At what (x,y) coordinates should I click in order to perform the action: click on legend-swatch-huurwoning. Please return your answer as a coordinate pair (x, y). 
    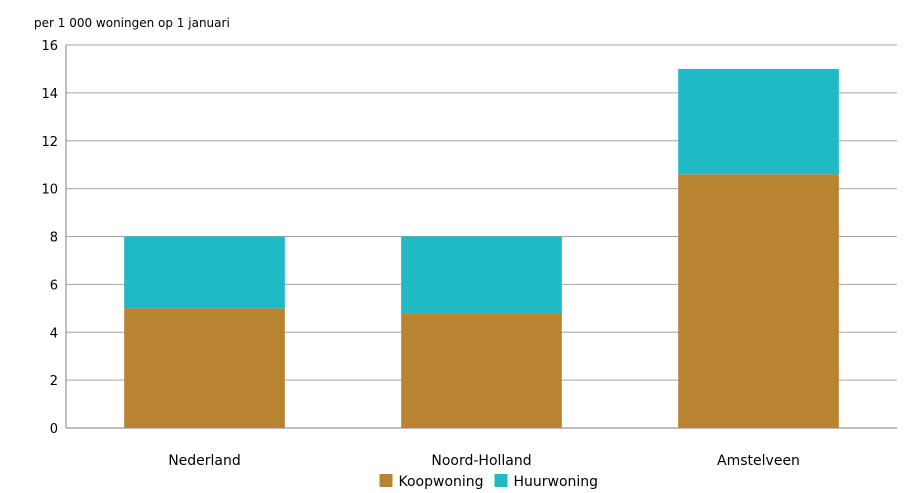
    Looking at the image, I should click on (501, 480).